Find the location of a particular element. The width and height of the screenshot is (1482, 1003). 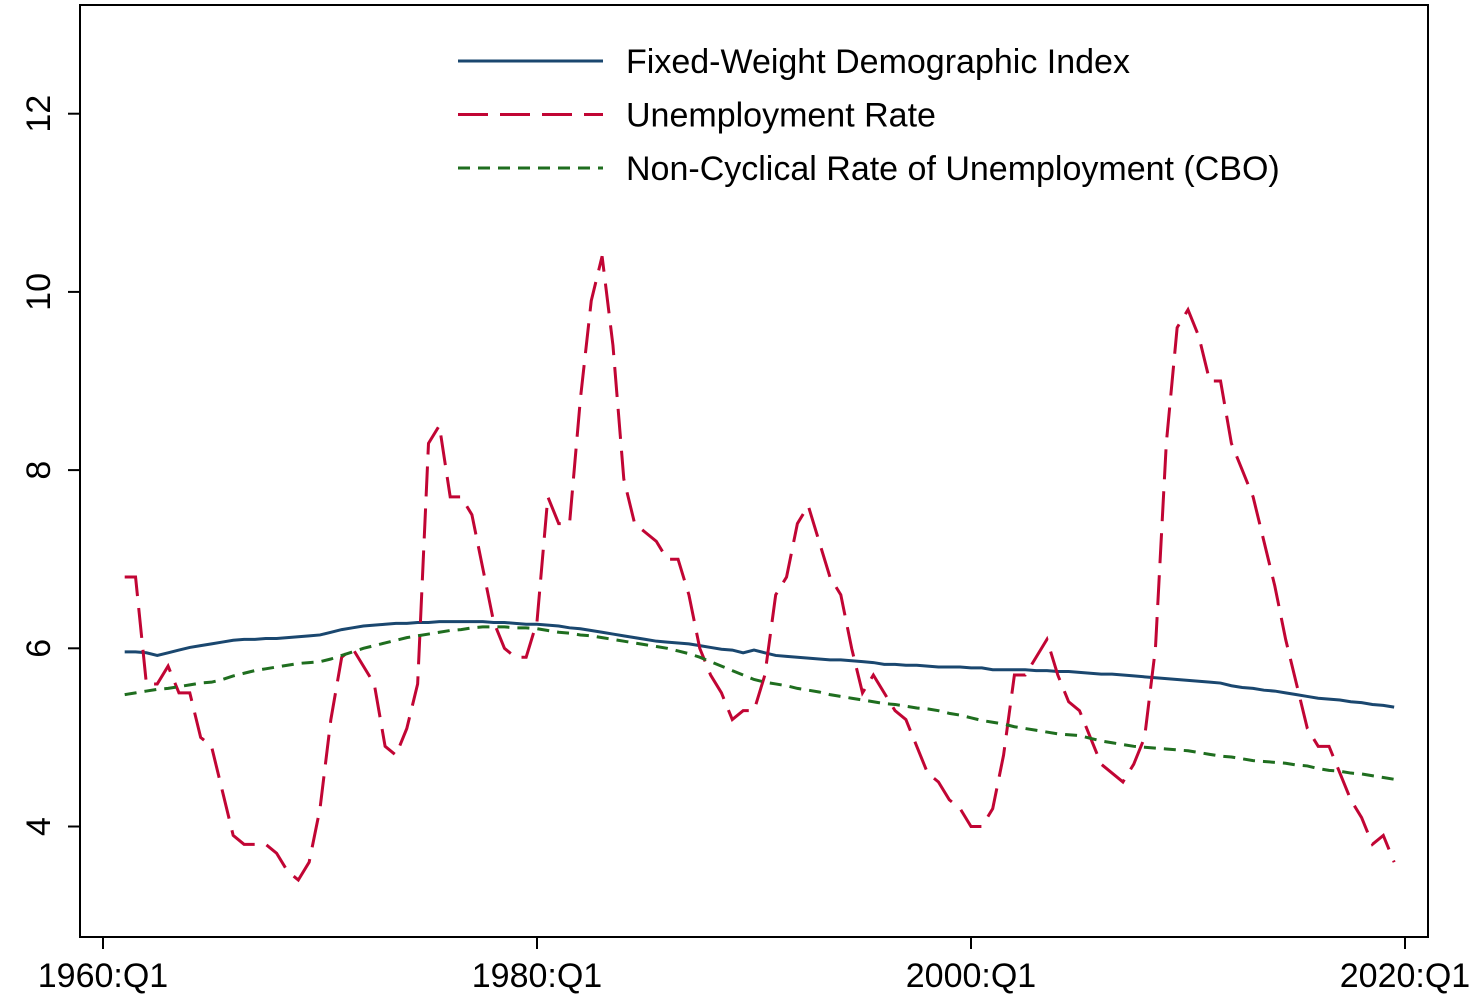

y-tick-label: 6 is located at coordinates (39, 648).